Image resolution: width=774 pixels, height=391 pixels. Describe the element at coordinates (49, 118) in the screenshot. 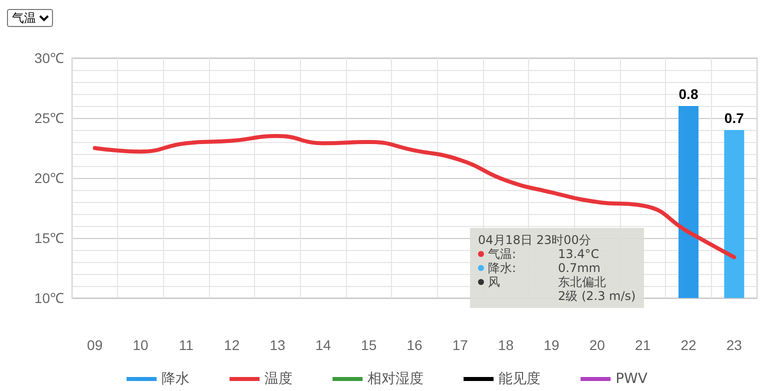

I see `y-tick-label: 25℃` at that location.